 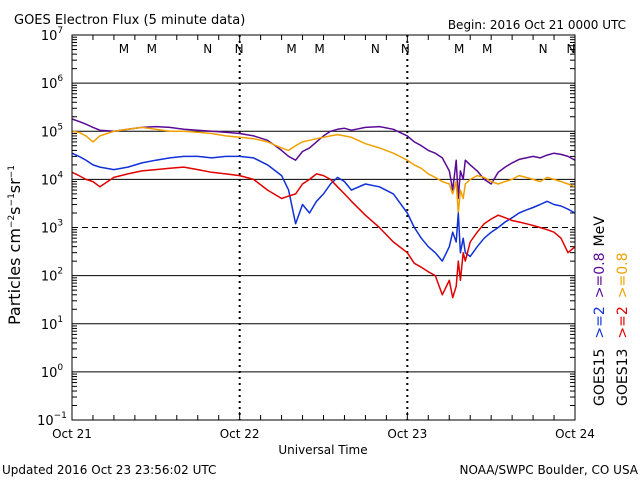 What do you see at coordinates (407, 434) in the screenshot?
I see `x-tick-label: Oct 23` at bounding box center [407, 434].